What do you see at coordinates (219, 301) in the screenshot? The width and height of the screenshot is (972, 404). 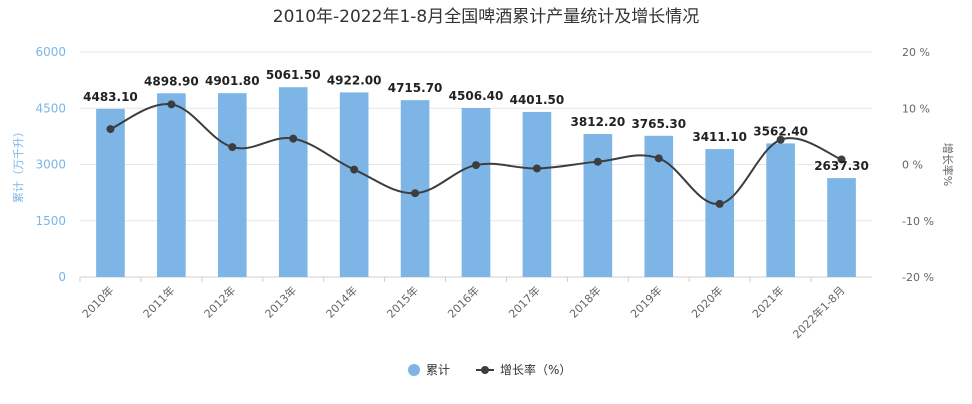 I see `x-tick-label: 2012年` at bounding box center [219, 301].